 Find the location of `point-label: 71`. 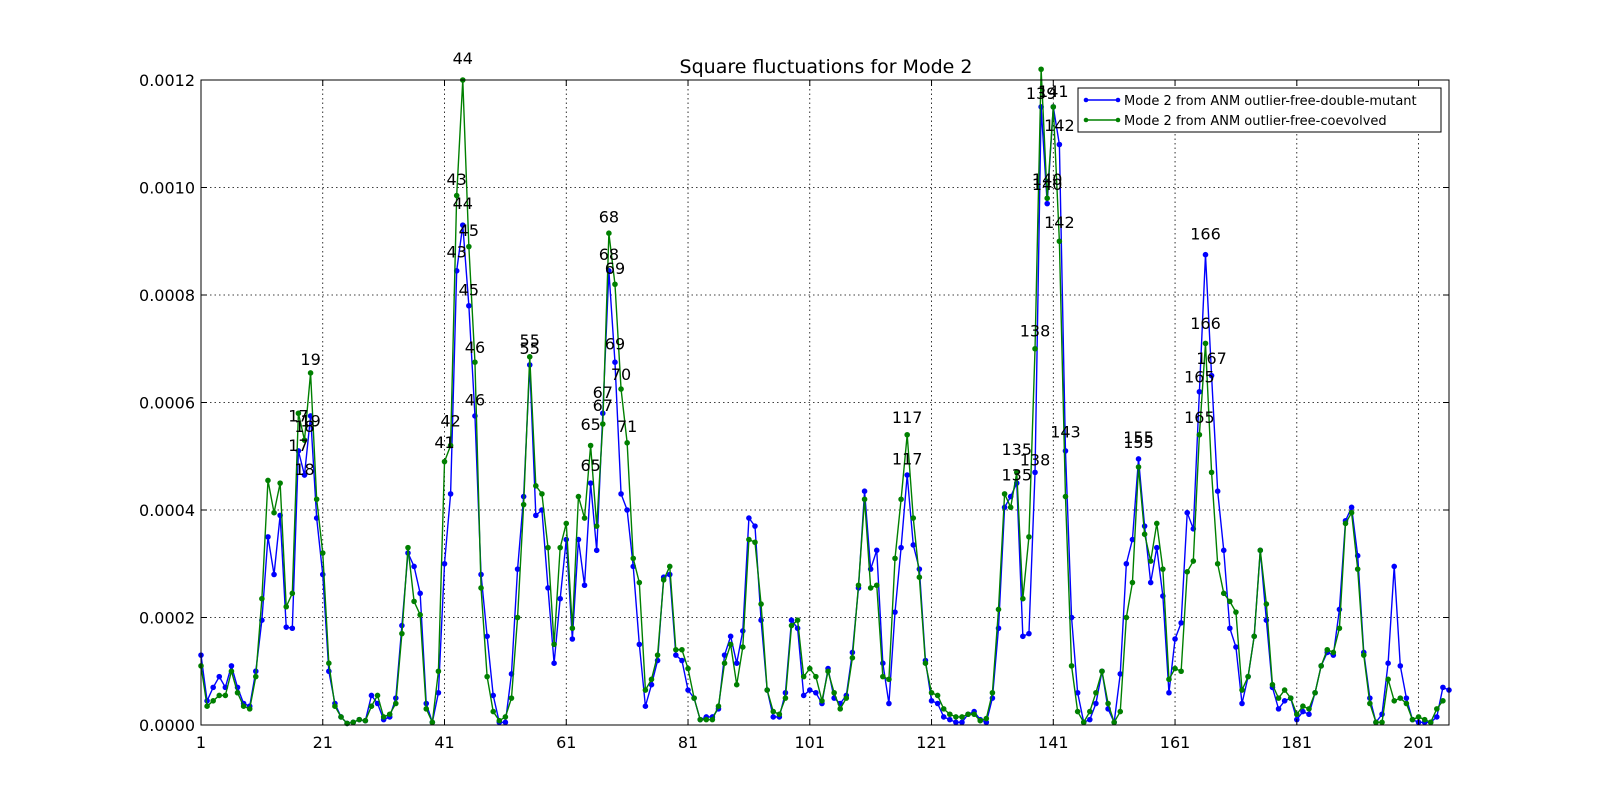

point-label: 71 is located at coordinates (627, 426).